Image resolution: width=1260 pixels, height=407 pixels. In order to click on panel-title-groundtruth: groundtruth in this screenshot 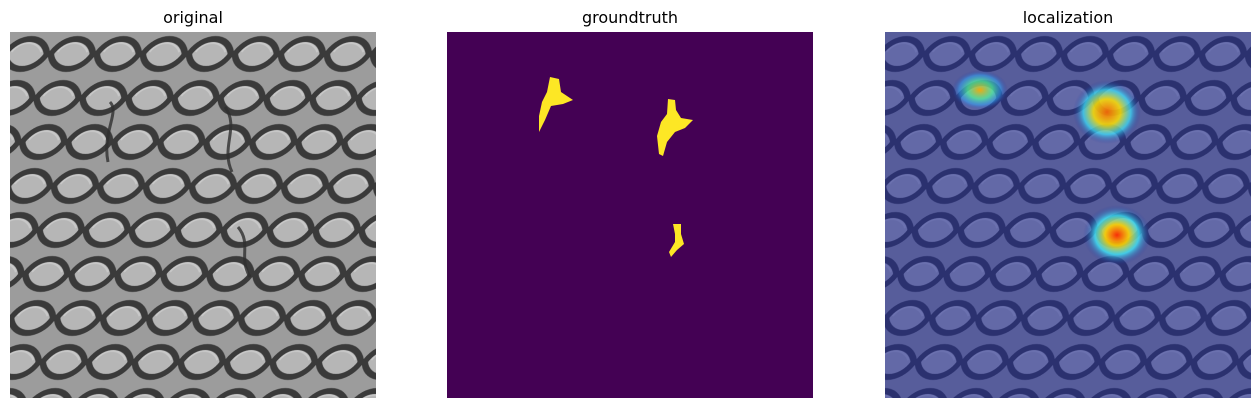, I will do `click(629, 17)`.